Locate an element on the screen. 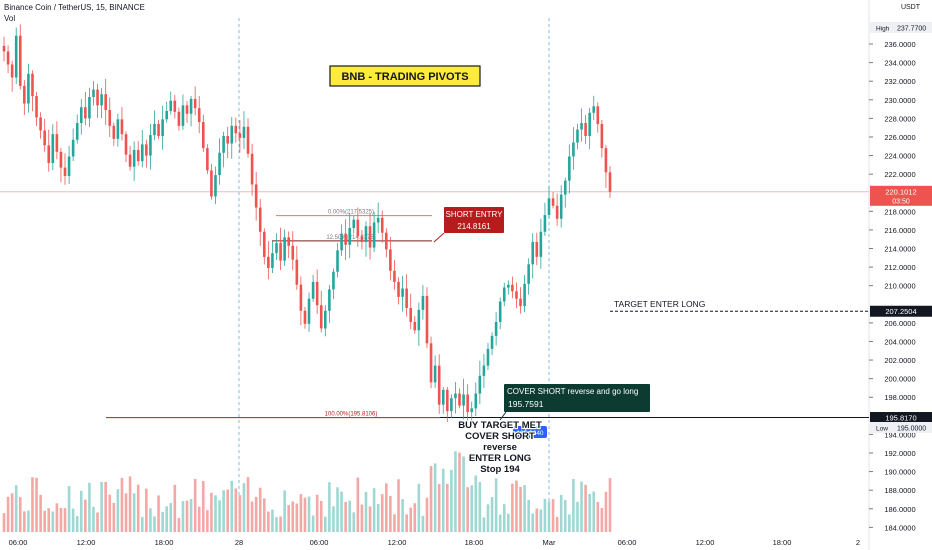  target-long-price-value: 207.2504 is located at coordinates (900, 311).